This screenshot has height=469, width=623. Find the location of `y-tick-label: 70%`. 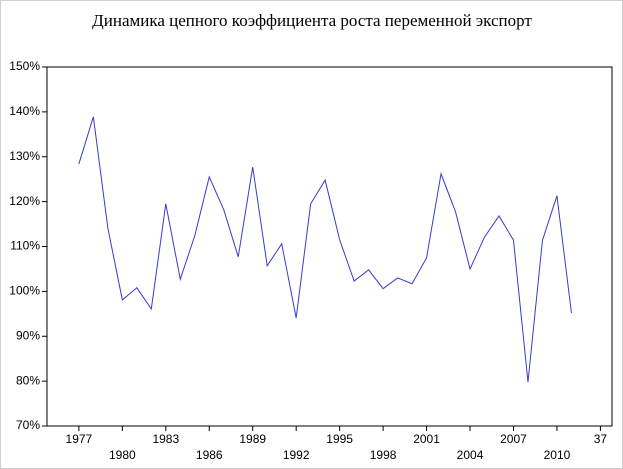

y-tick-label: 70% is located at coordinates (28, 425).